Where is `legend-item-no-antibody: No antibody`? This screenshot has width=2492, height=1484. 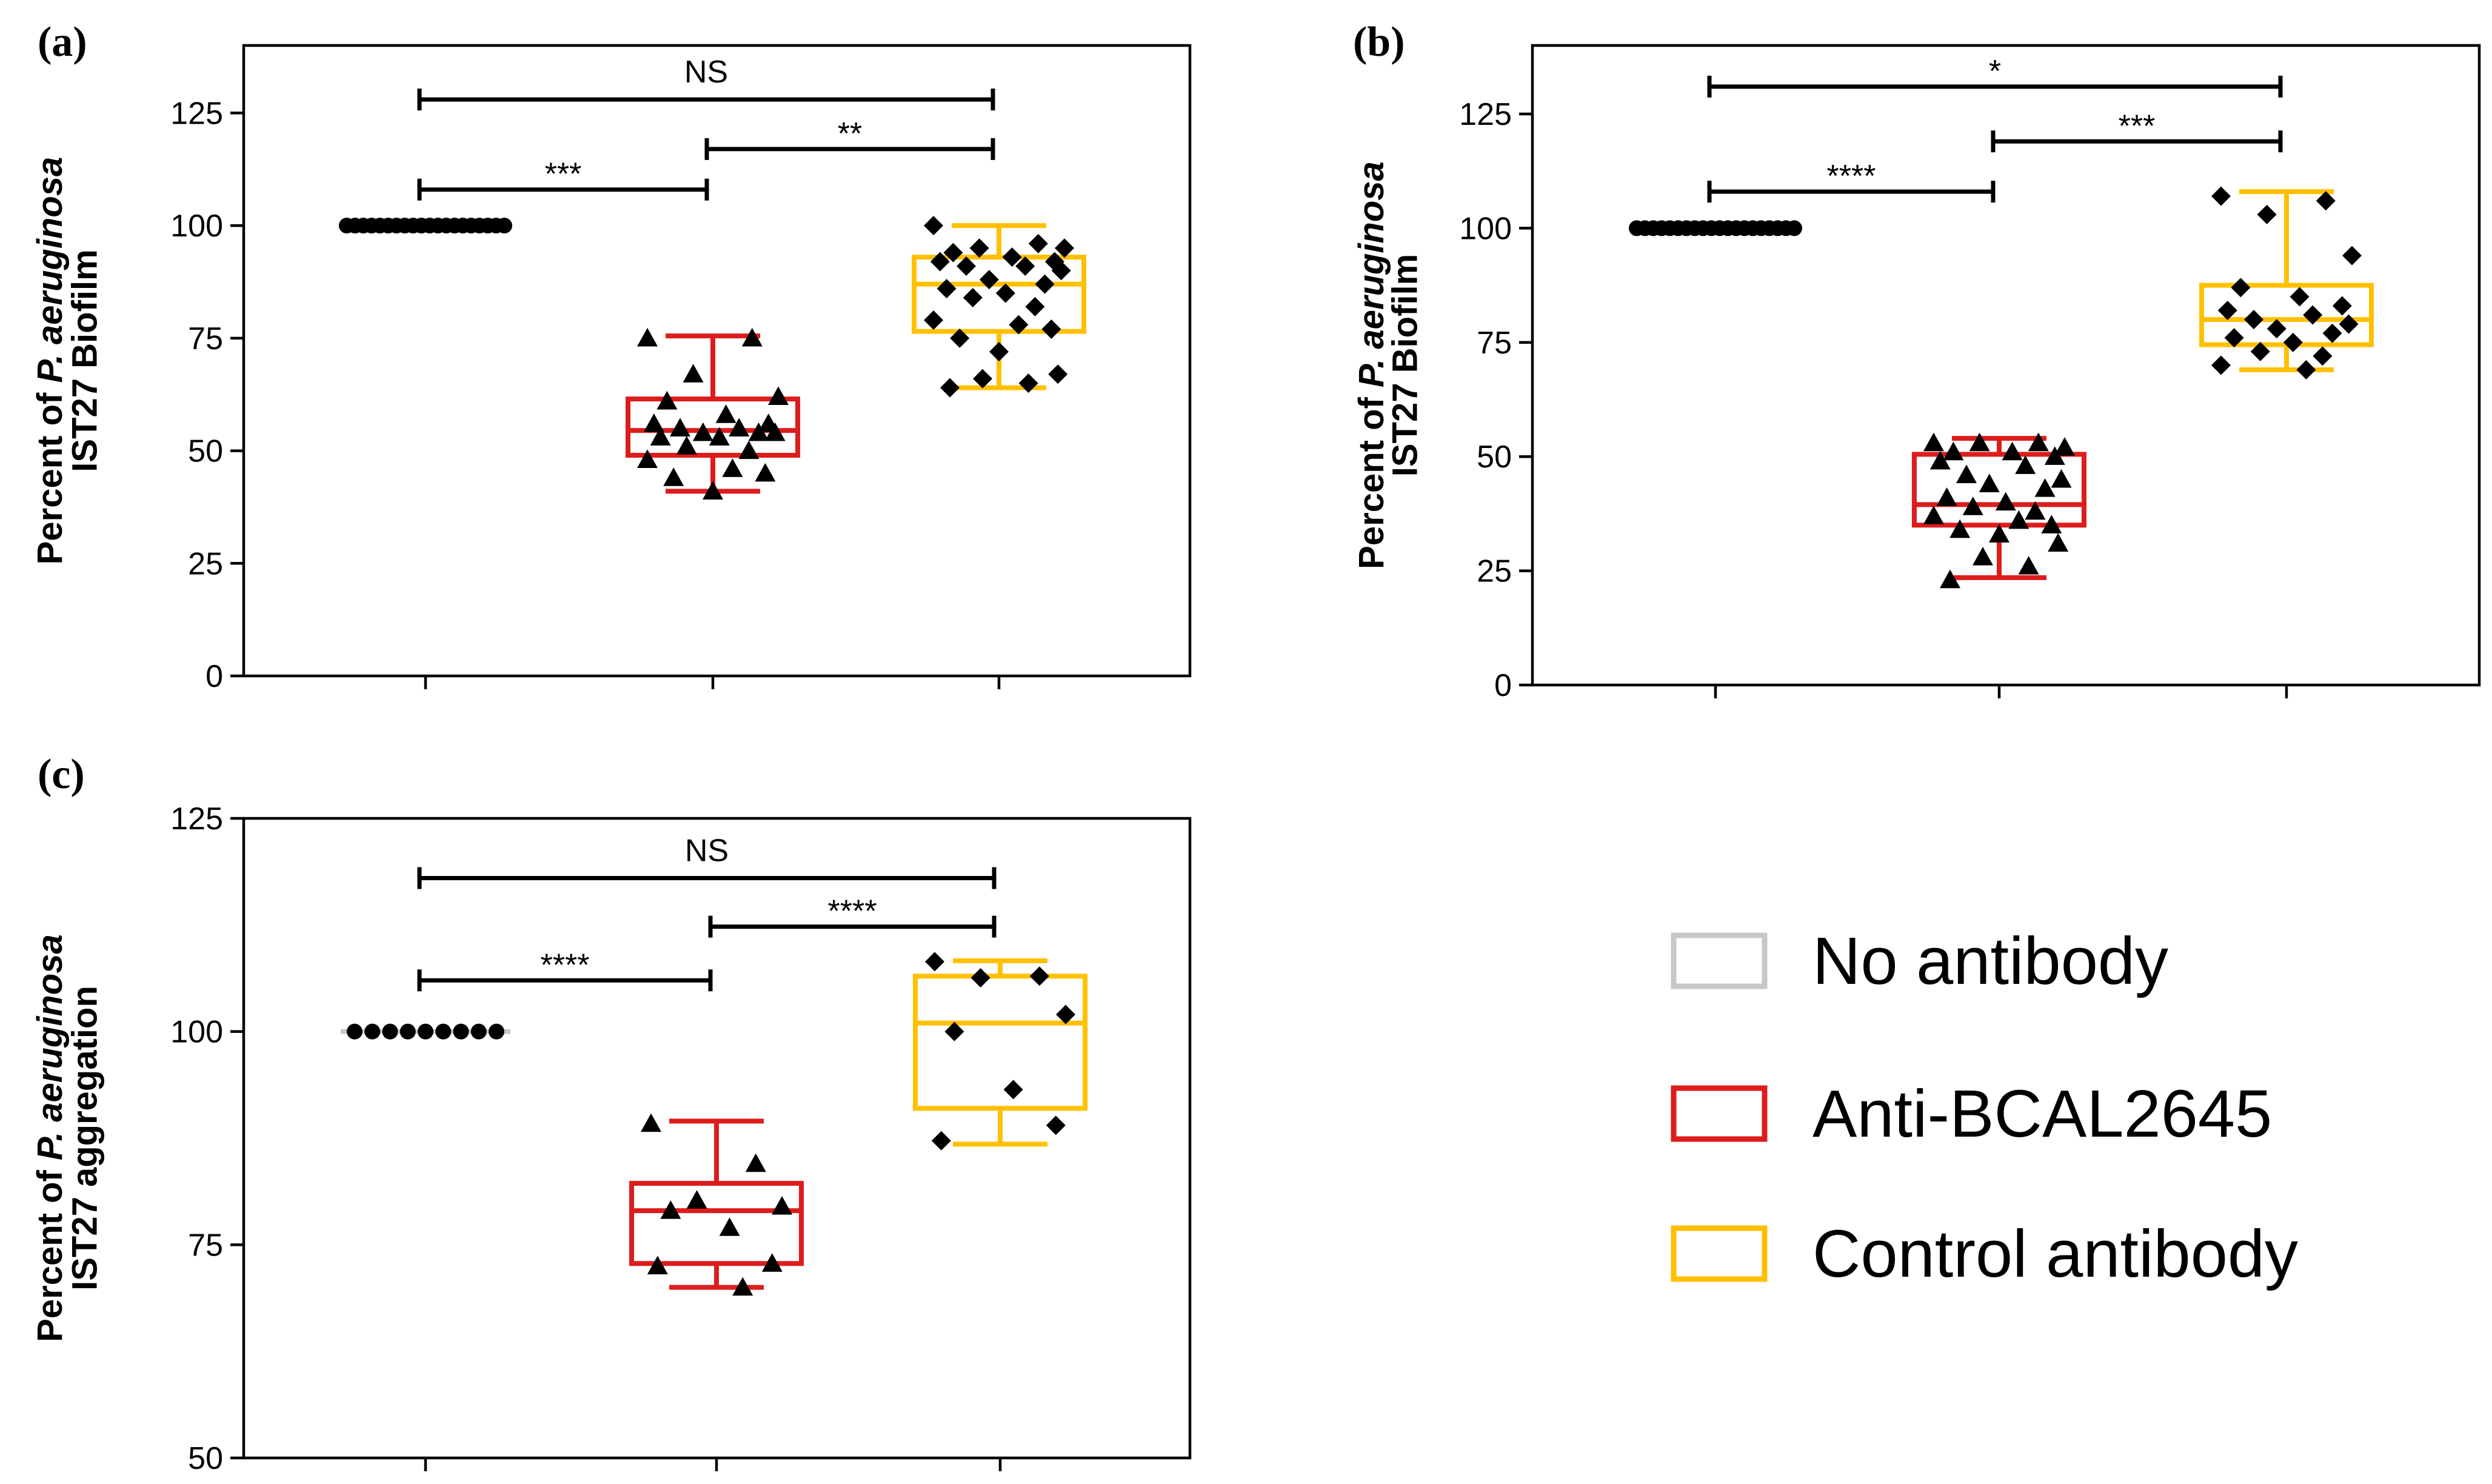 legend-item-no-antibody: No antibody is located at coordinates (1919, 961).